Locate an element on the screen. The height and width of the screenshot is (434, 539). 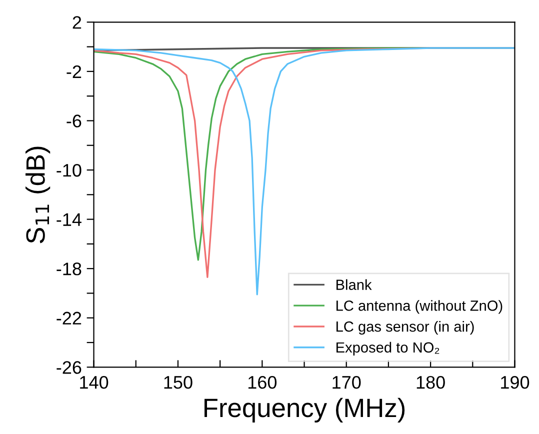
legend-label: Blank is located at coordinates (354, 284).